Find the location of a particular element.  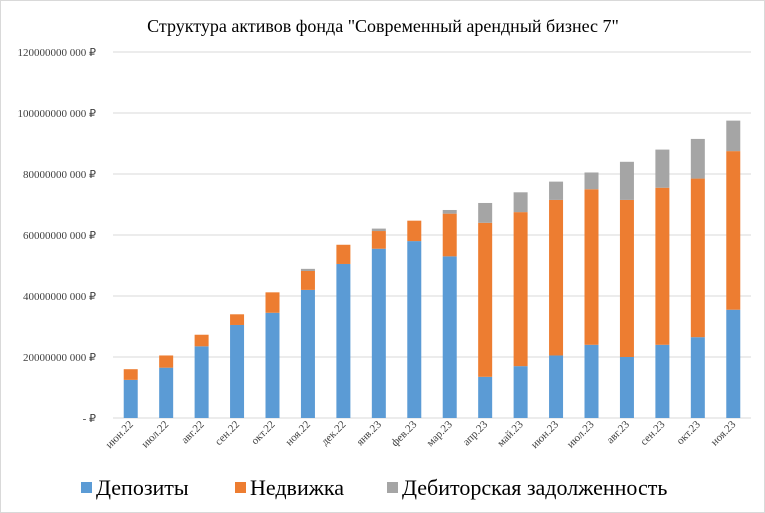

x-tick-label: июл.22 is located at coordinates (155, 435).